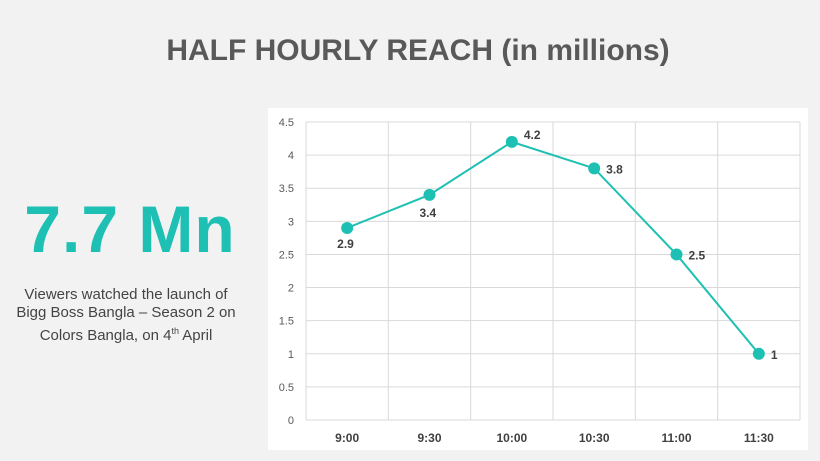 The height and width of the screenshot is (461, 820). What do you see at coordinates (291, 156) in the screenshot?
I see `y-tick-label: 4` at bounding box center [291, 156].